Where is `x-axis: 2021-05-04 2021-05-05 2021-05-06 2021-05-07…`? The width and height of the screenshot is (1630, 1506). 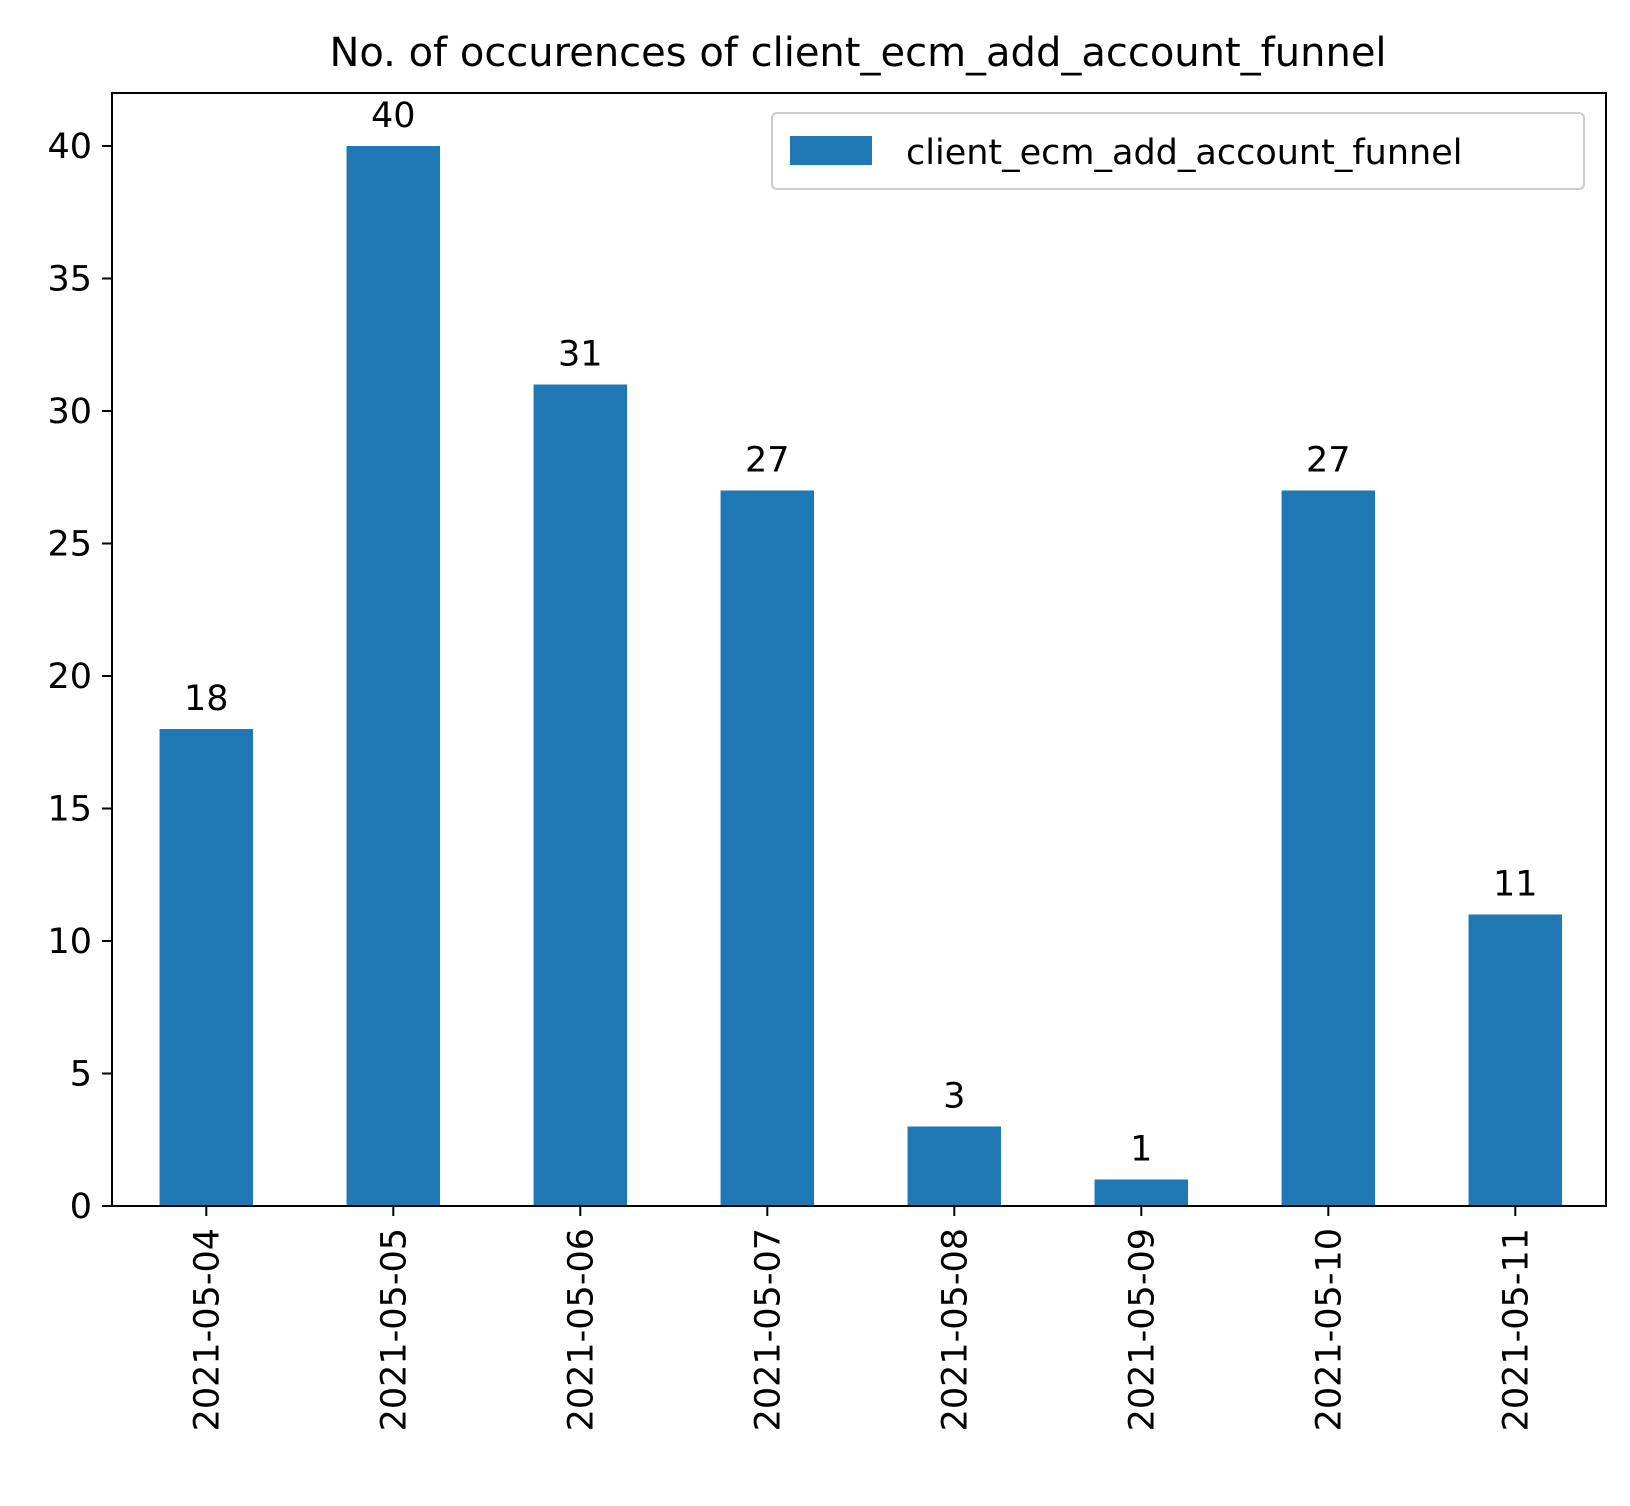 x-axis: 2021-05-04 2021-05-05 2021-05-06 2021-05-07… is located at coordinates (861, 1318).